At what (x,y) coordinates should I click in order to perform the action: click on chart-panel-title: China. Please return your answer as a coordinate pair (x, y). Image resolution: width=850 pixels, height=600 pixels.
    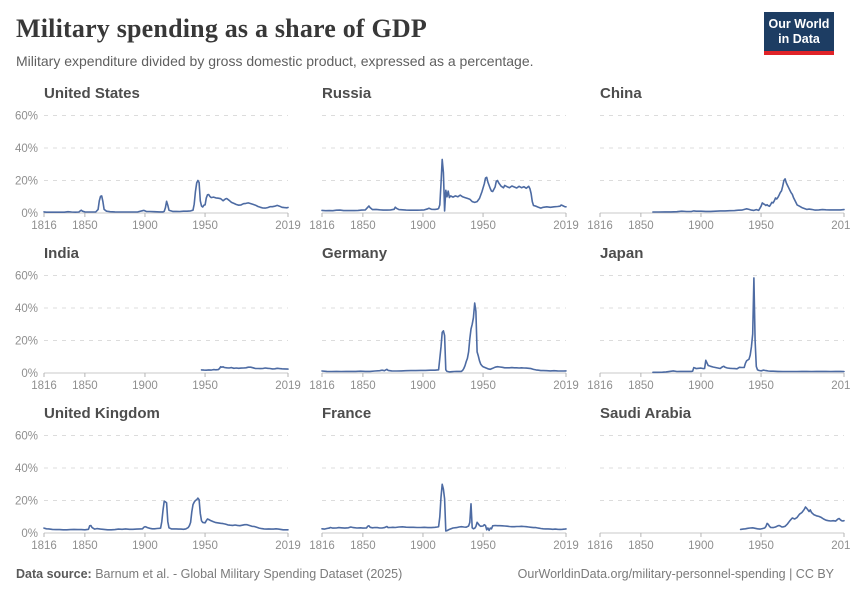
    Looking at the image, I should click on (621, 93).